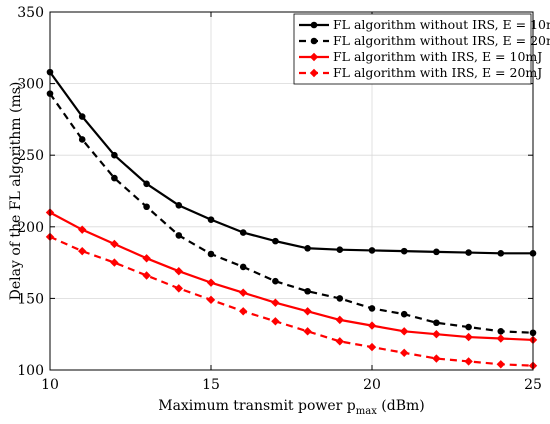  I want to click on x-axis-label-main: Maximum transmit power p, so click(257, 406).